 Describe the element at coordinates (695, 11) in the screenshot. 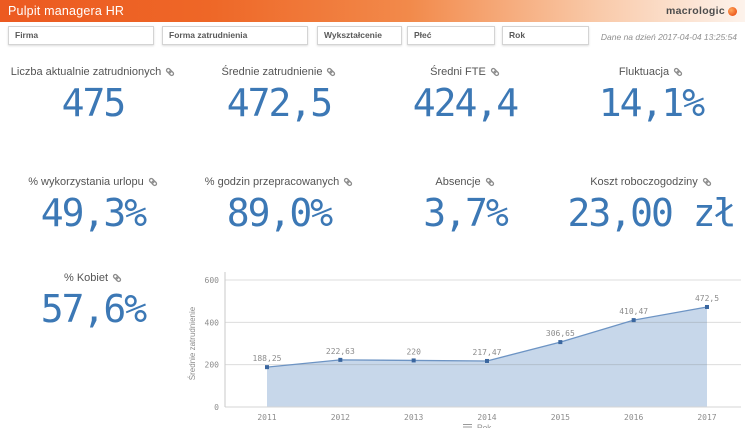

I see `logo-text: macrologic` at that location.